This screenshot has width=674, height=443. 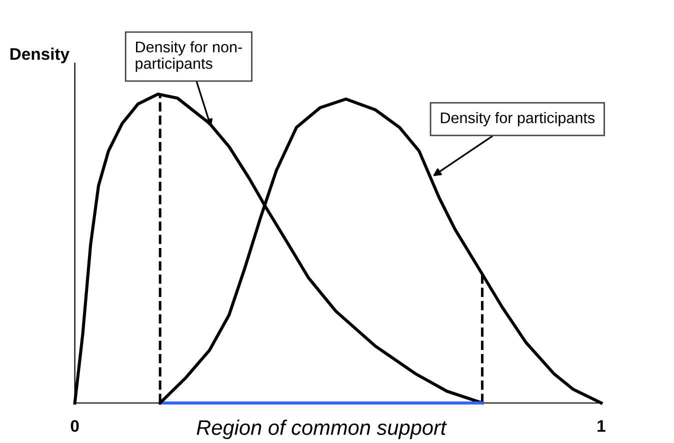 What do you see at coordinates (517, 119) in the screenshot?
I see `annotation: Density for participants` at bounding box center [517, 119].